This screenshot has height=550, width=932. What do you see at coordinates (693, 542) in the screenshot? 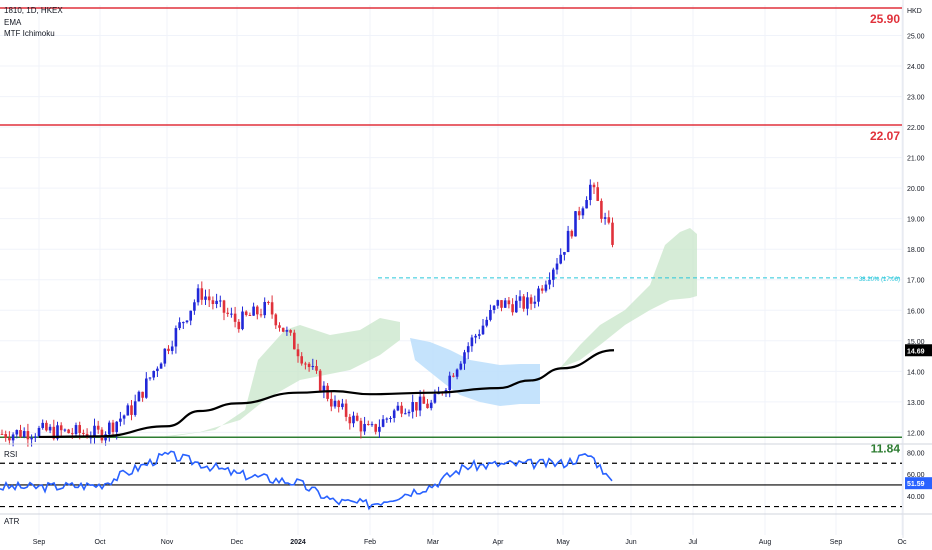
I see `x-tick-label-10: Jul` at bounding box center [693, 542].